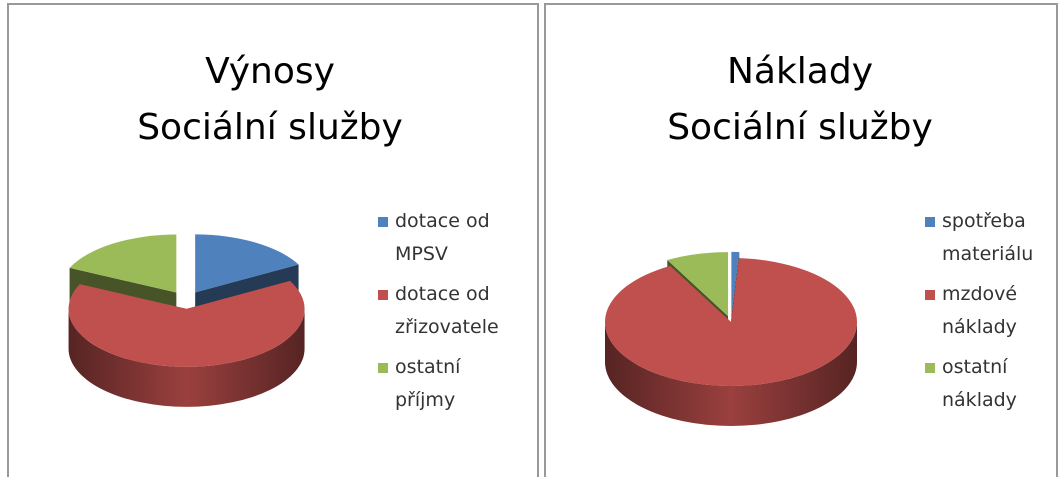 The height and width of the screenshot is (477, 1061). What do you see at coordinates (442, 237) in the screenshot?
I see `legend-label: dotace od MPSV` at bounding box center [442, 237].